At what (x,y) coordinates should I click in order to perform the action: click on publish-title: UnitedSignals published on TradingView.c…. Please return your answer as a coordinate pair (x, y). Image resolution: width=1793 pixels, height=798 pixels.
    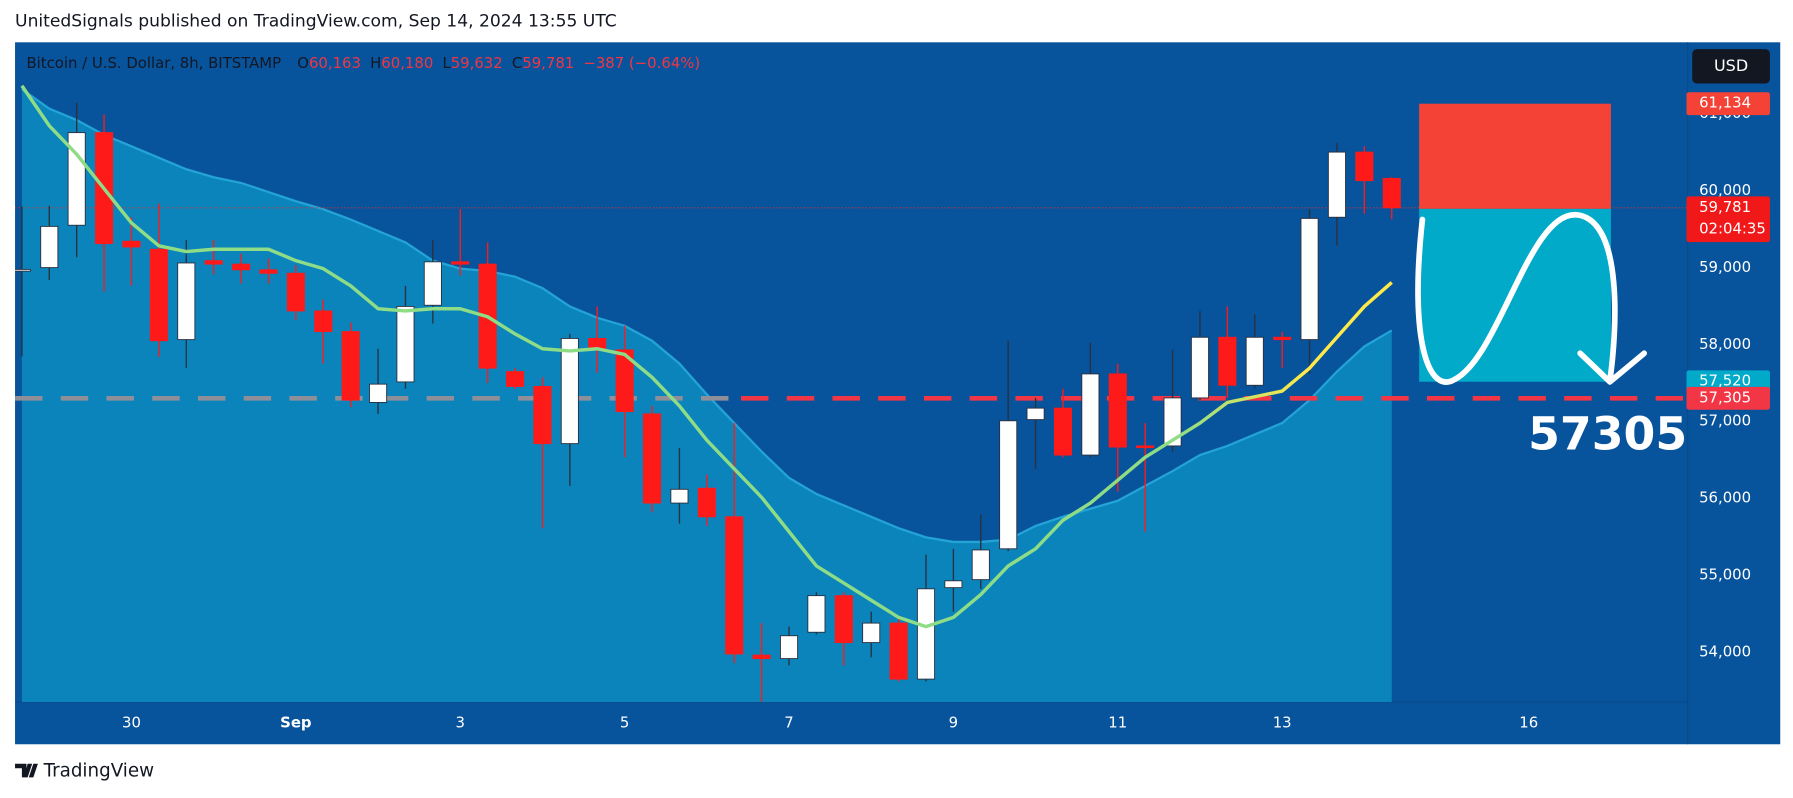
    Looking at the image, I should click on (316, 22).